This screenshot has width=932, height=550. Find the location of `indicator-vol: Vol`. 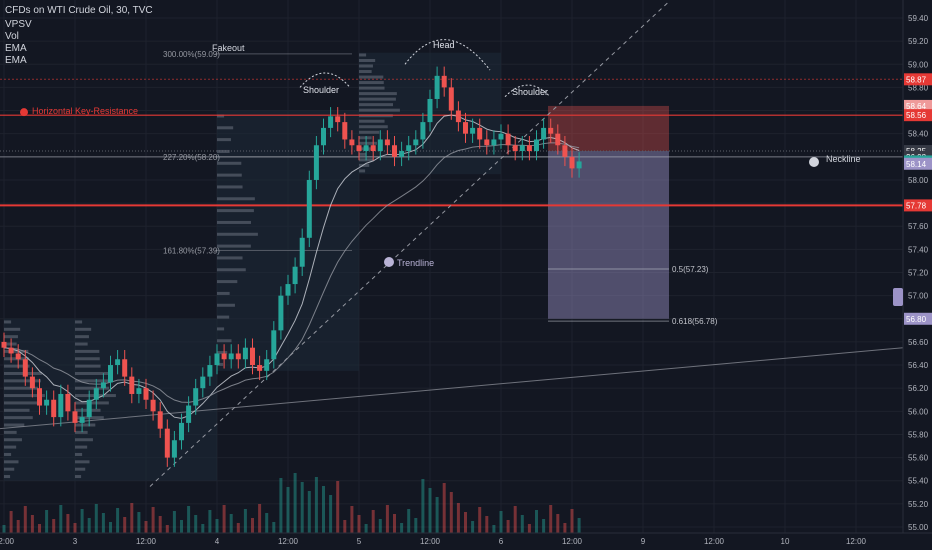

indicator-vol: Vol is located at coordinates (12, 36).